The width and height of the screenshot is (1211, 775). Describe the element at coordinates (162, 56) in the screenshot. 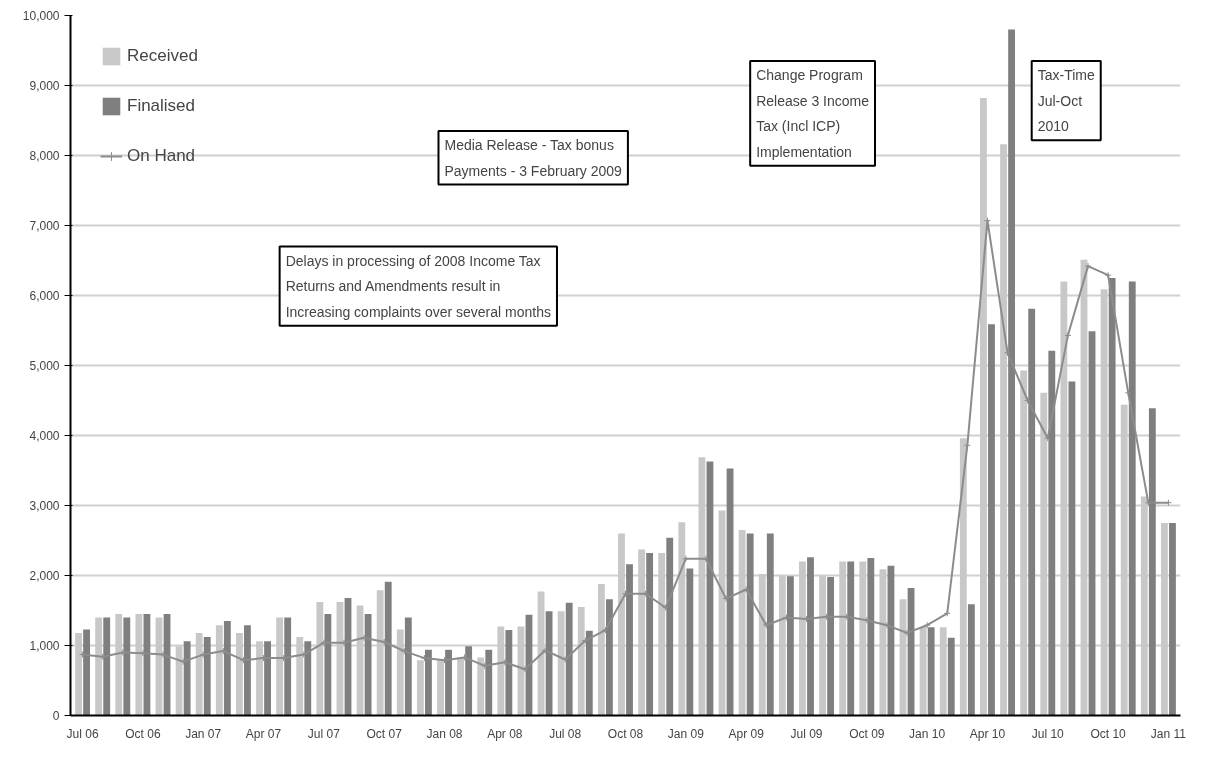

I see `legend-label: Received` at that location.